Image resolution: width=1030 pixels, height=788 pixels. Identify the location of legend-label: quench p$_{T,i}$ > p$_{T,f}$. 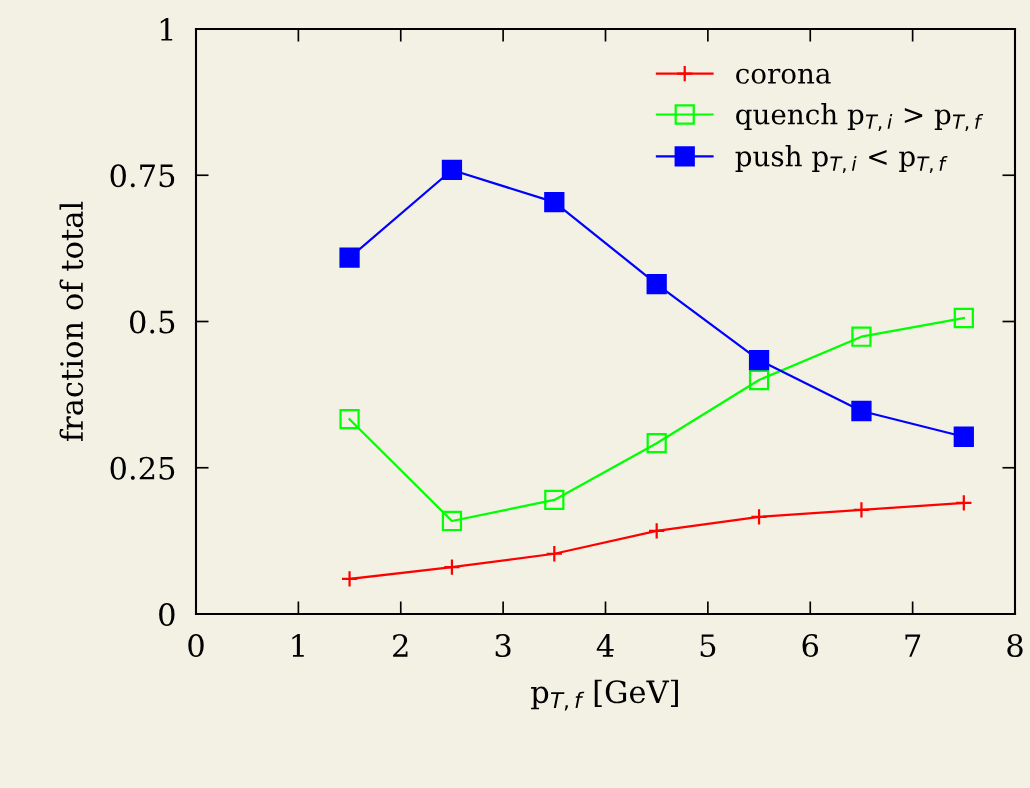
(860, 117).